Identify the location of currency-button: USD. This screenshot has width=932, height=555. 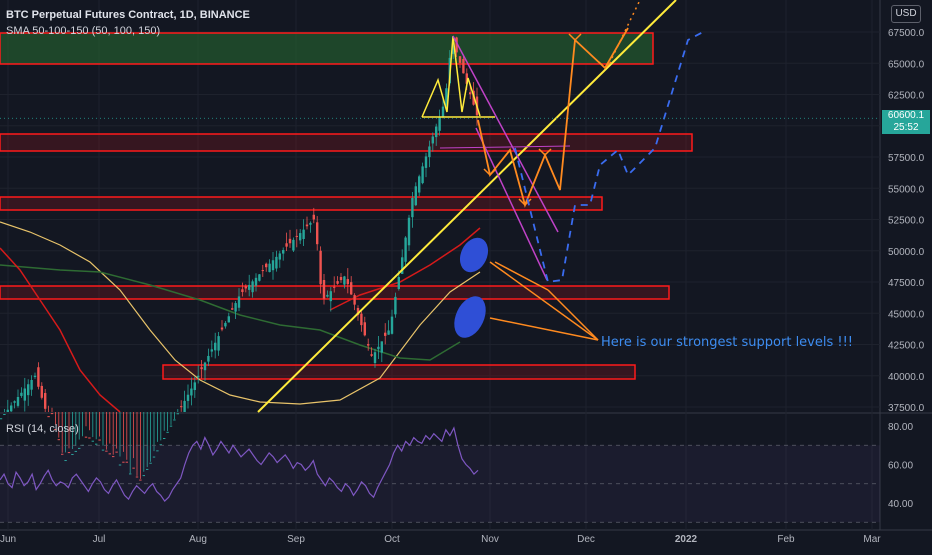
(906, 14).